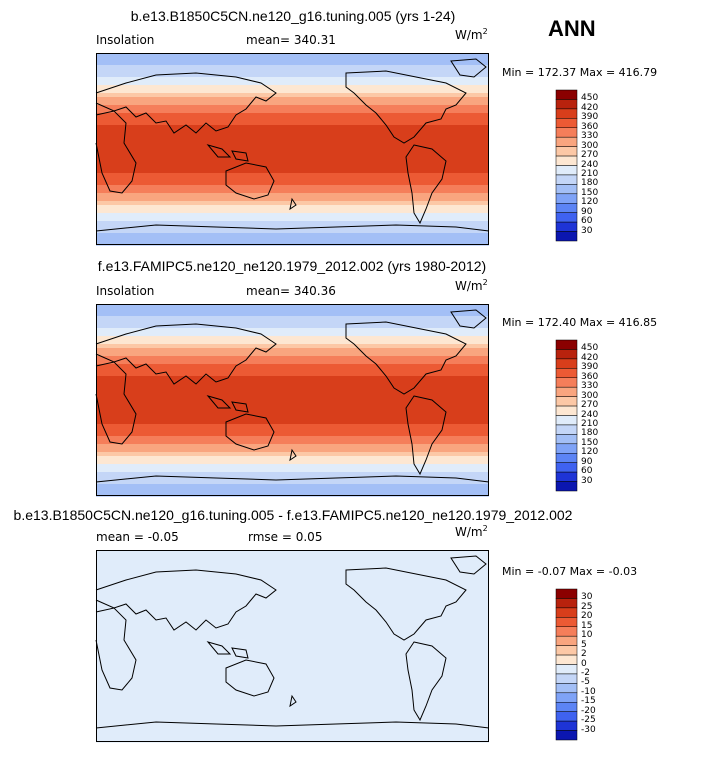 Image resolution: width=710 pixels, height=758 pixels. What do you see at coordinates (590, 202) in the screenshot?
I see `colorbar-tick-label: 120` at bounding box center [590, 202].